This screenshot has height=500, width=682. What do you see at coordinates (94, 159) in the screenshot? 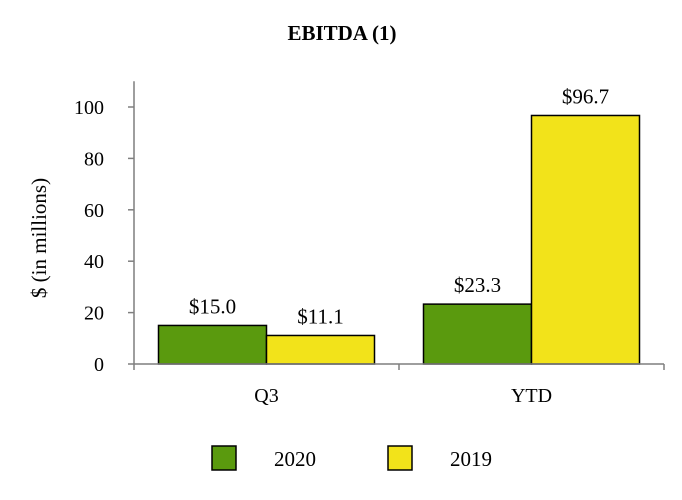
I see `y-tick-label: 80` at bounding box center [94, 159].